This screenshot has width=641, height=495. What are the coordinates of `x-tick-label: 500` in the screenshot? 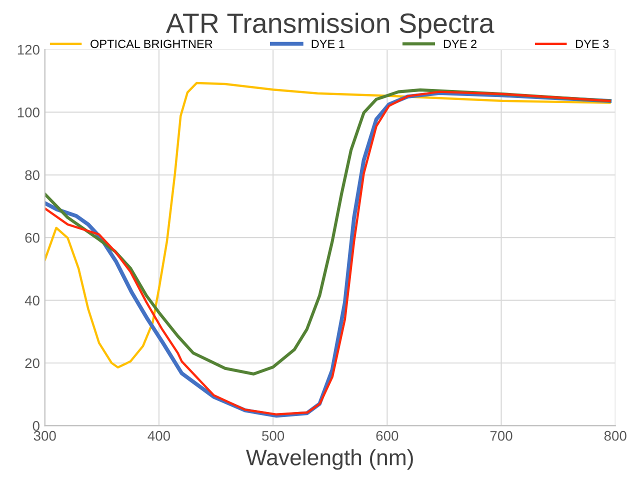 It's located at (273, 435).